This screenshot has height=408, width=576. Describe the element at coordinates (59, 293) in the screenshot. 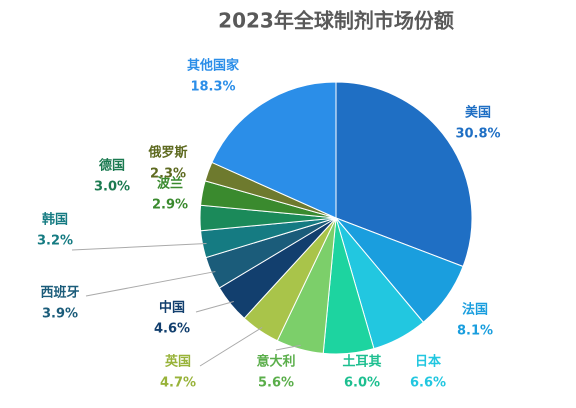

I see `slice-label: 西班牙` at that location.